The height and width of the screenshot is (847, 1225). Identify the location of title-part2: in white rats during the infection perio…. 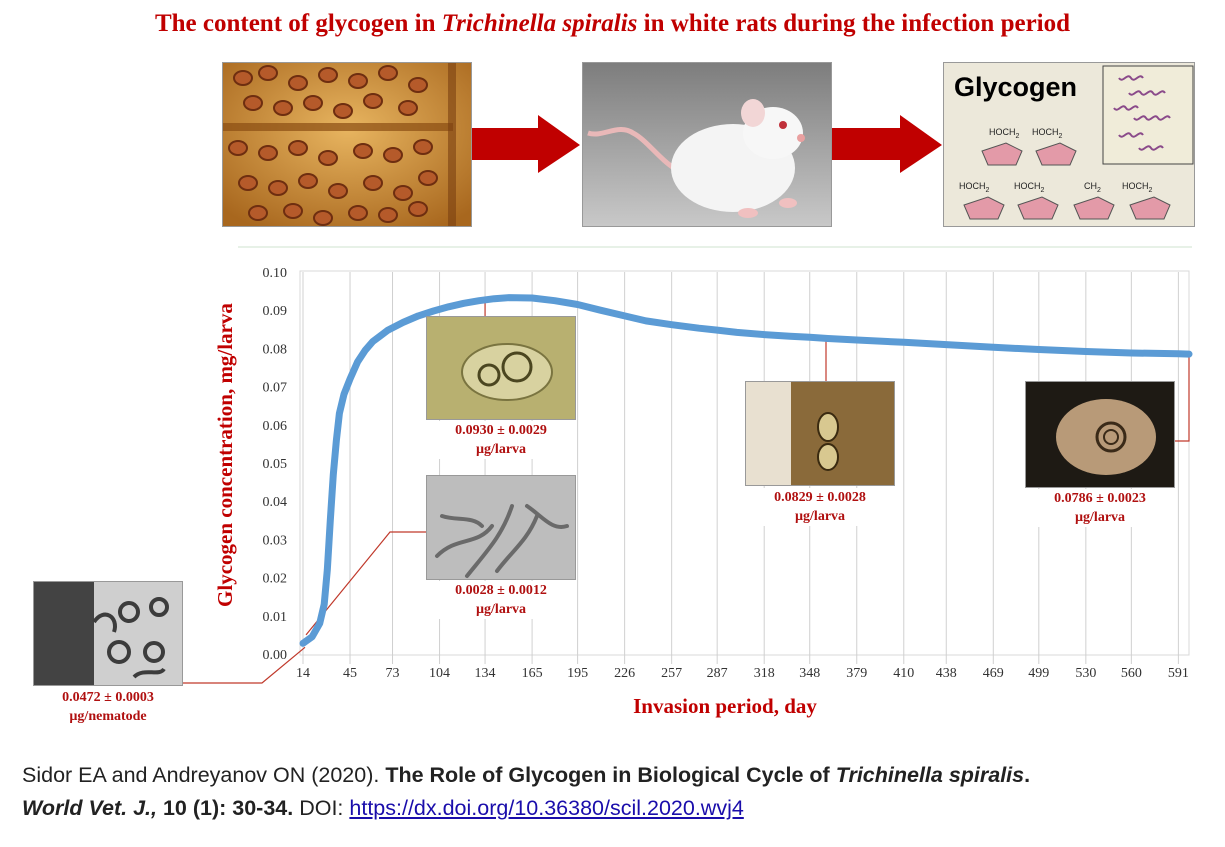
(854, 23).